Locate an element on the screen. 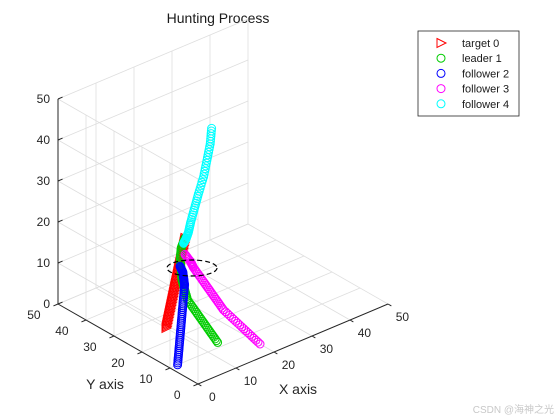 The width and height of the screenshot is (560, 420). z-tick-label: 10 is located at coordinates (44, 263).